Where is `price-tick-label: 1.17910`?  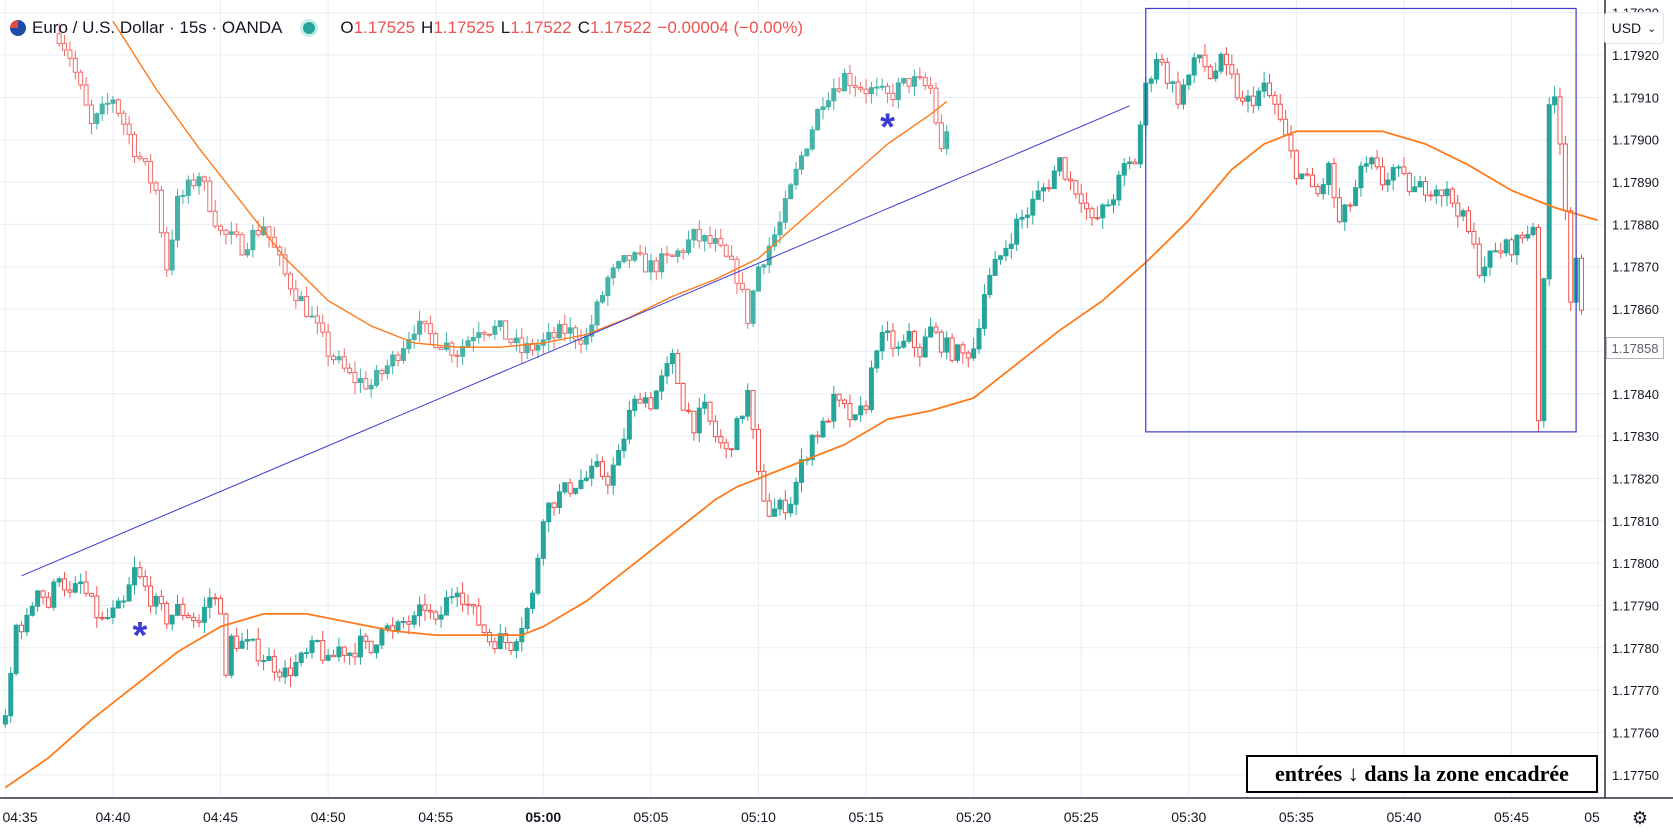 price-tick-label: 1.17910 is located at coordinates (1635, 97).